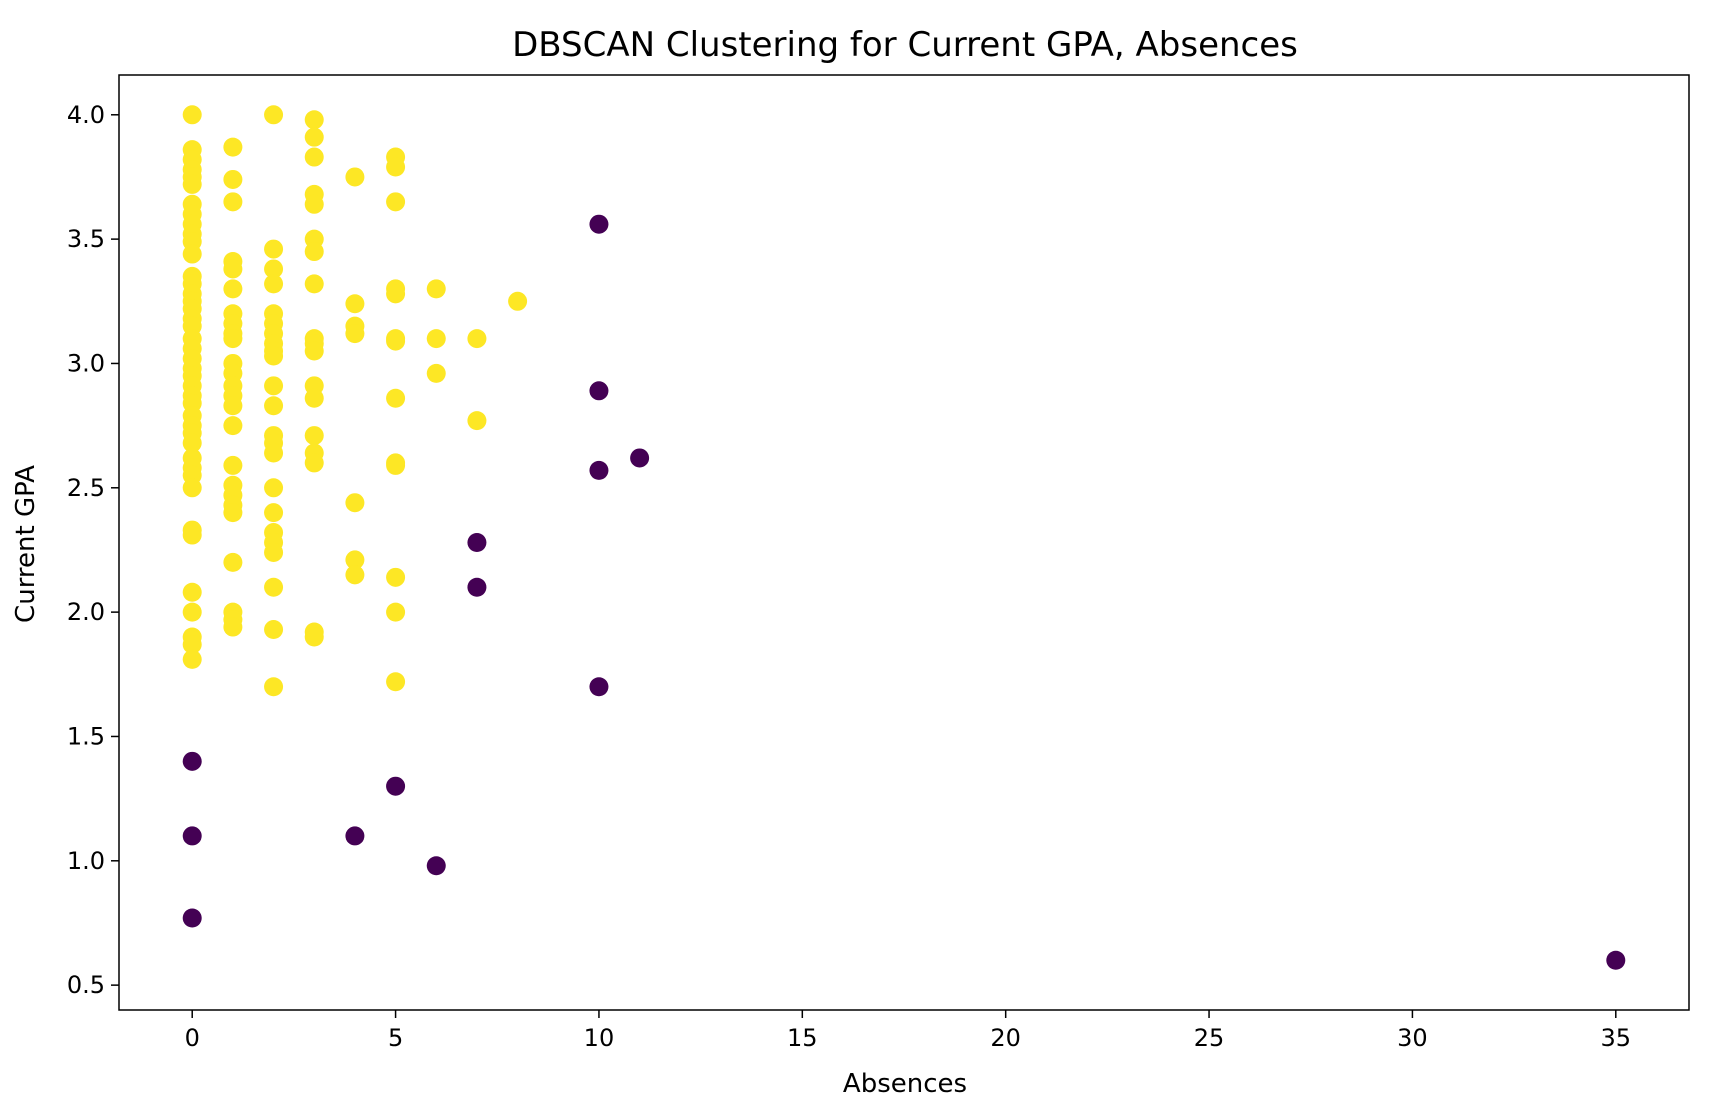 Image resolution: width=1728 pixels, height=1108 pixels. What do you see at coordinates (802, 1038) in the screenshot?
I see `x-tick-label: 15` at bounding box center [802, 1038].